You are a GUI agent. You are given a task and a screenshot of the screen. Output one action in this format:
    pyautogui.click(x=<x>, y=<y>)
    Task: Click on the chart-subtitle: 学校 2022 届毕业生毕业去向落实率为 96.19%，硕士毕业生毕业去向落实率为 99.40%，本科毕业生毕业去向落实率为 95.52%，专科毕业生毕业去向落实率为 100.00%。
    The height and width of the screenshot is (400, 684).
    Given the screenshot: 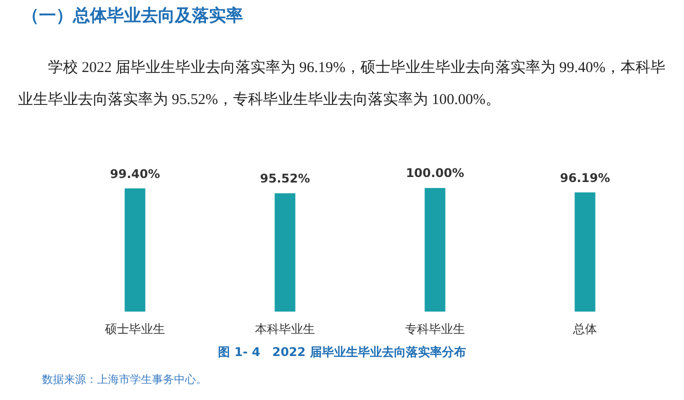 What is the action you would take?
    pyautogui.click(x=342, y=84)
    